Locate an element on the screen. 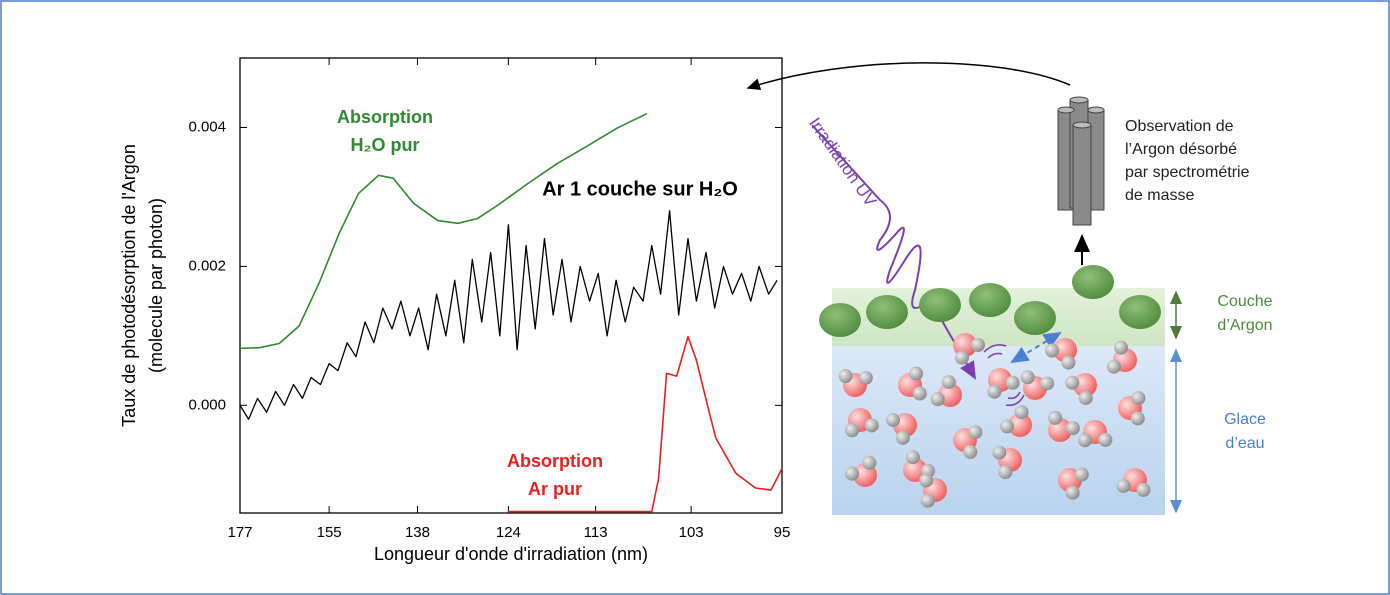 The width and height of the screenshot is (1390, 595). x-tick-label: 103 is located at coordinates (691, 532).